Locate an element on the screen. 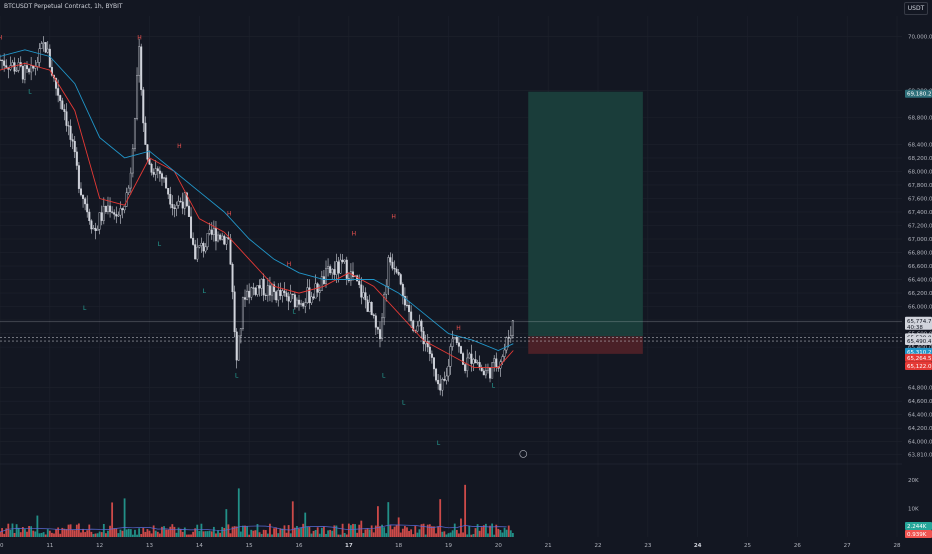 Image resolution: width=932 pixels, height=554 pixels. time-tick-label: 11 is located at coordinates (49, 546).